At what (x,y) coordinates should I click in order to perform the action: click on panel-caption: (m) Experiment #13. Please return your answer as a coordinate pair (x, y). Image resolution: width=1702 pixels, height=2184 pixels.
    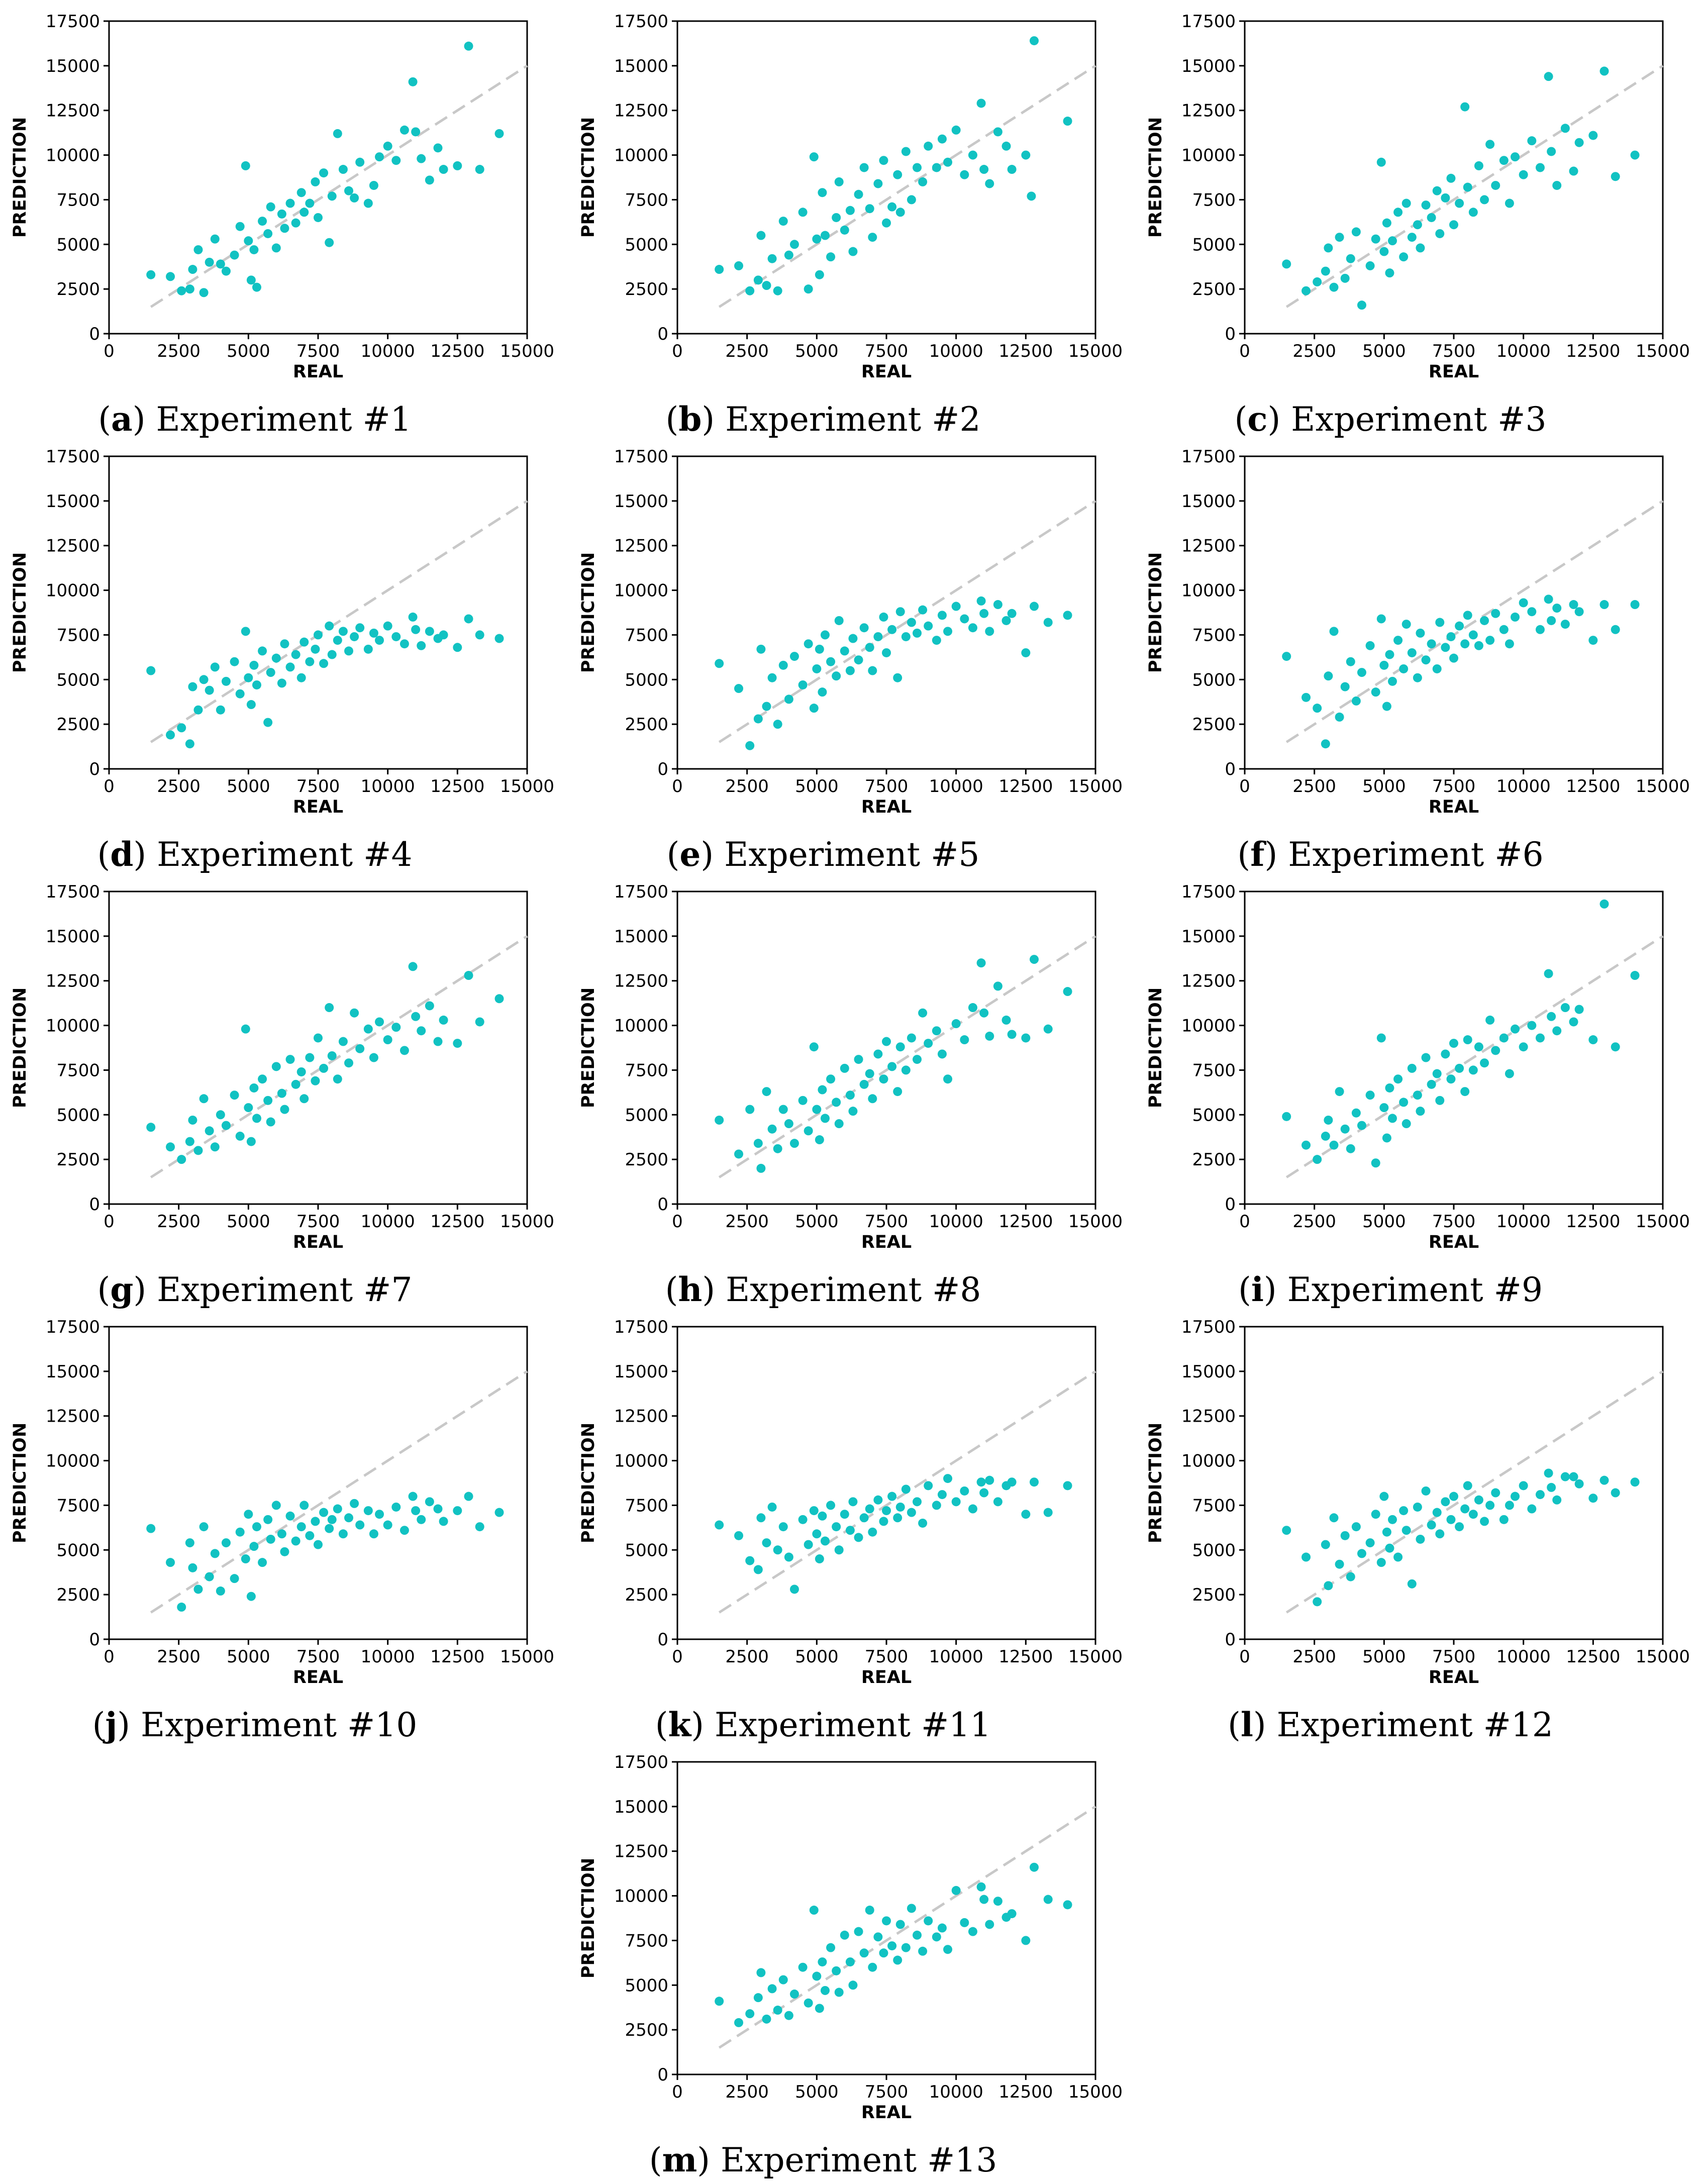
    Looking at the image, I should click on (823, 2159).